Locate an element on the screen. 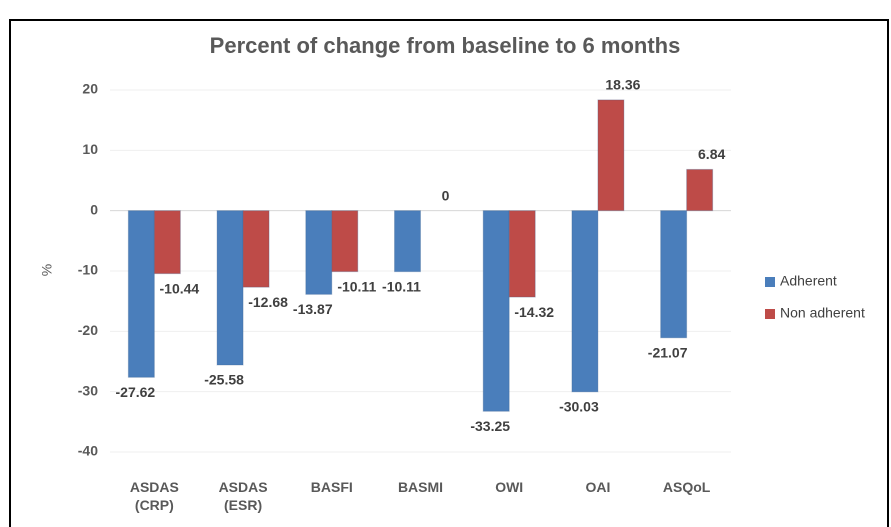 Image resolution: width=891 pixels, height=527 pixels. data-label: 18.36 is located at coordinates (622, 85).